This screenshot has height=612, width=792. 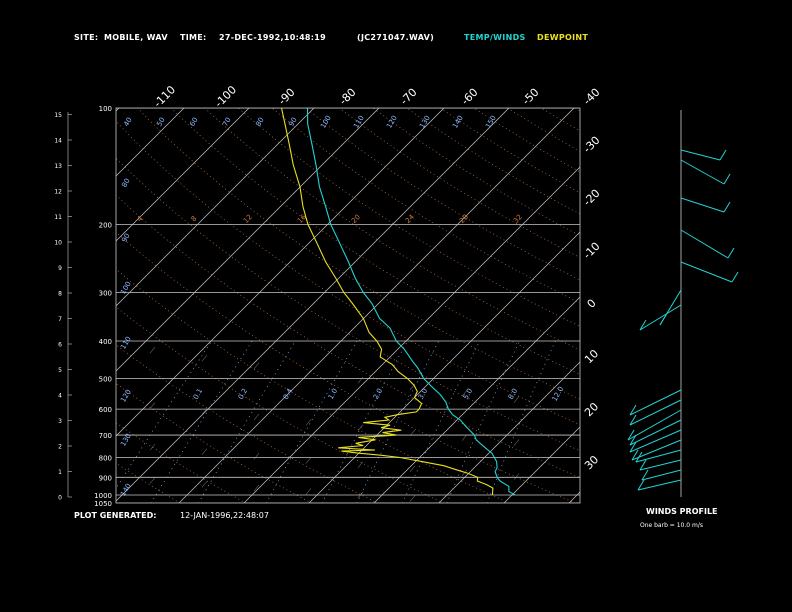 I want to click on mixing-ratio-label: 2.0, so click(x=378, y=394).